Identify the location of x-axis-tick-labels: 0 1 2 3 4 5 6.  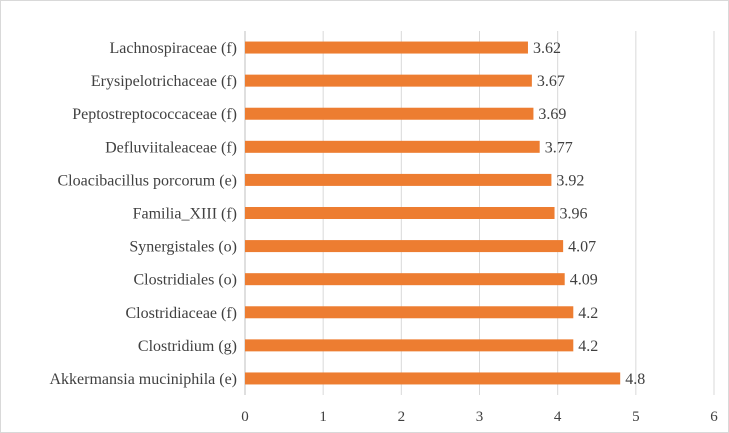
(479, 417).